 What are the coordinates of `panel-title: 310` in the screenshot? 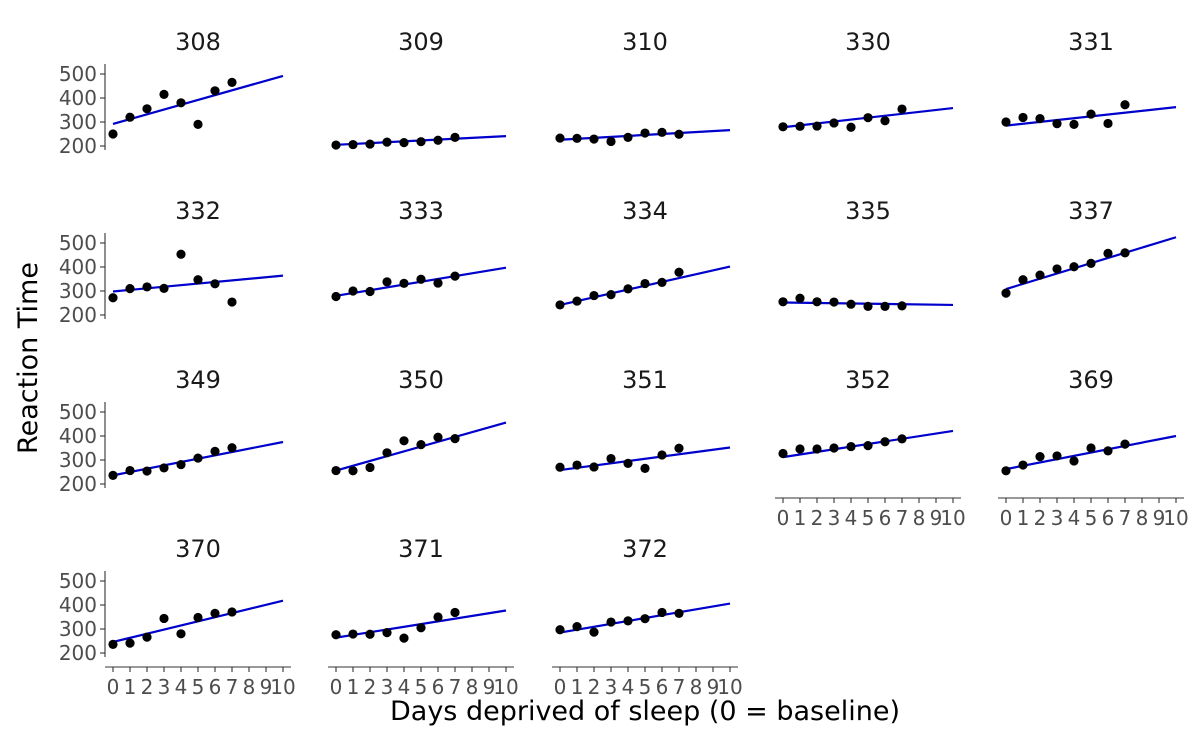 It's located at (645, 42).